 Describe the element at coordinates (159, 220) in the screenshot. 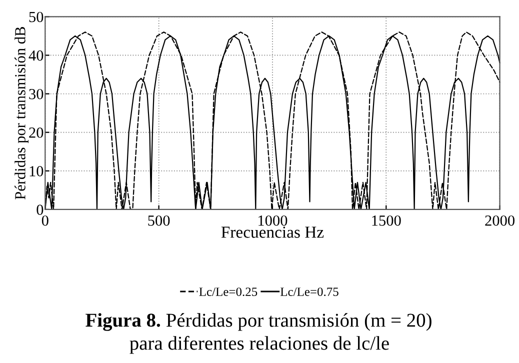

I see `x-tick-label: 500` at that location.